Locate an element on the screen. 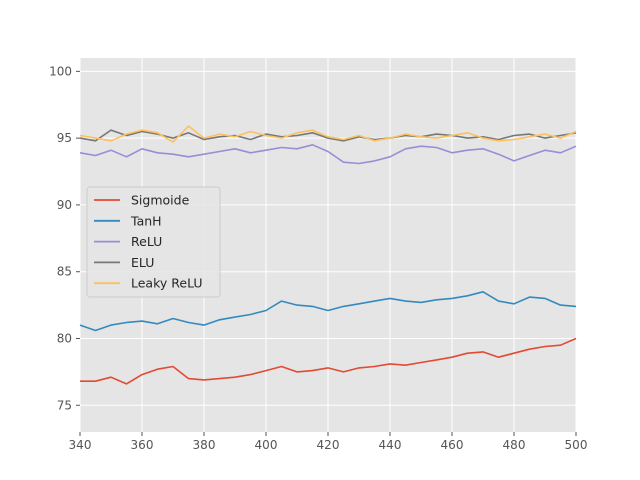 The image size is (640, 480). y-tick-label: 95 is located at coordinates (64, 138).